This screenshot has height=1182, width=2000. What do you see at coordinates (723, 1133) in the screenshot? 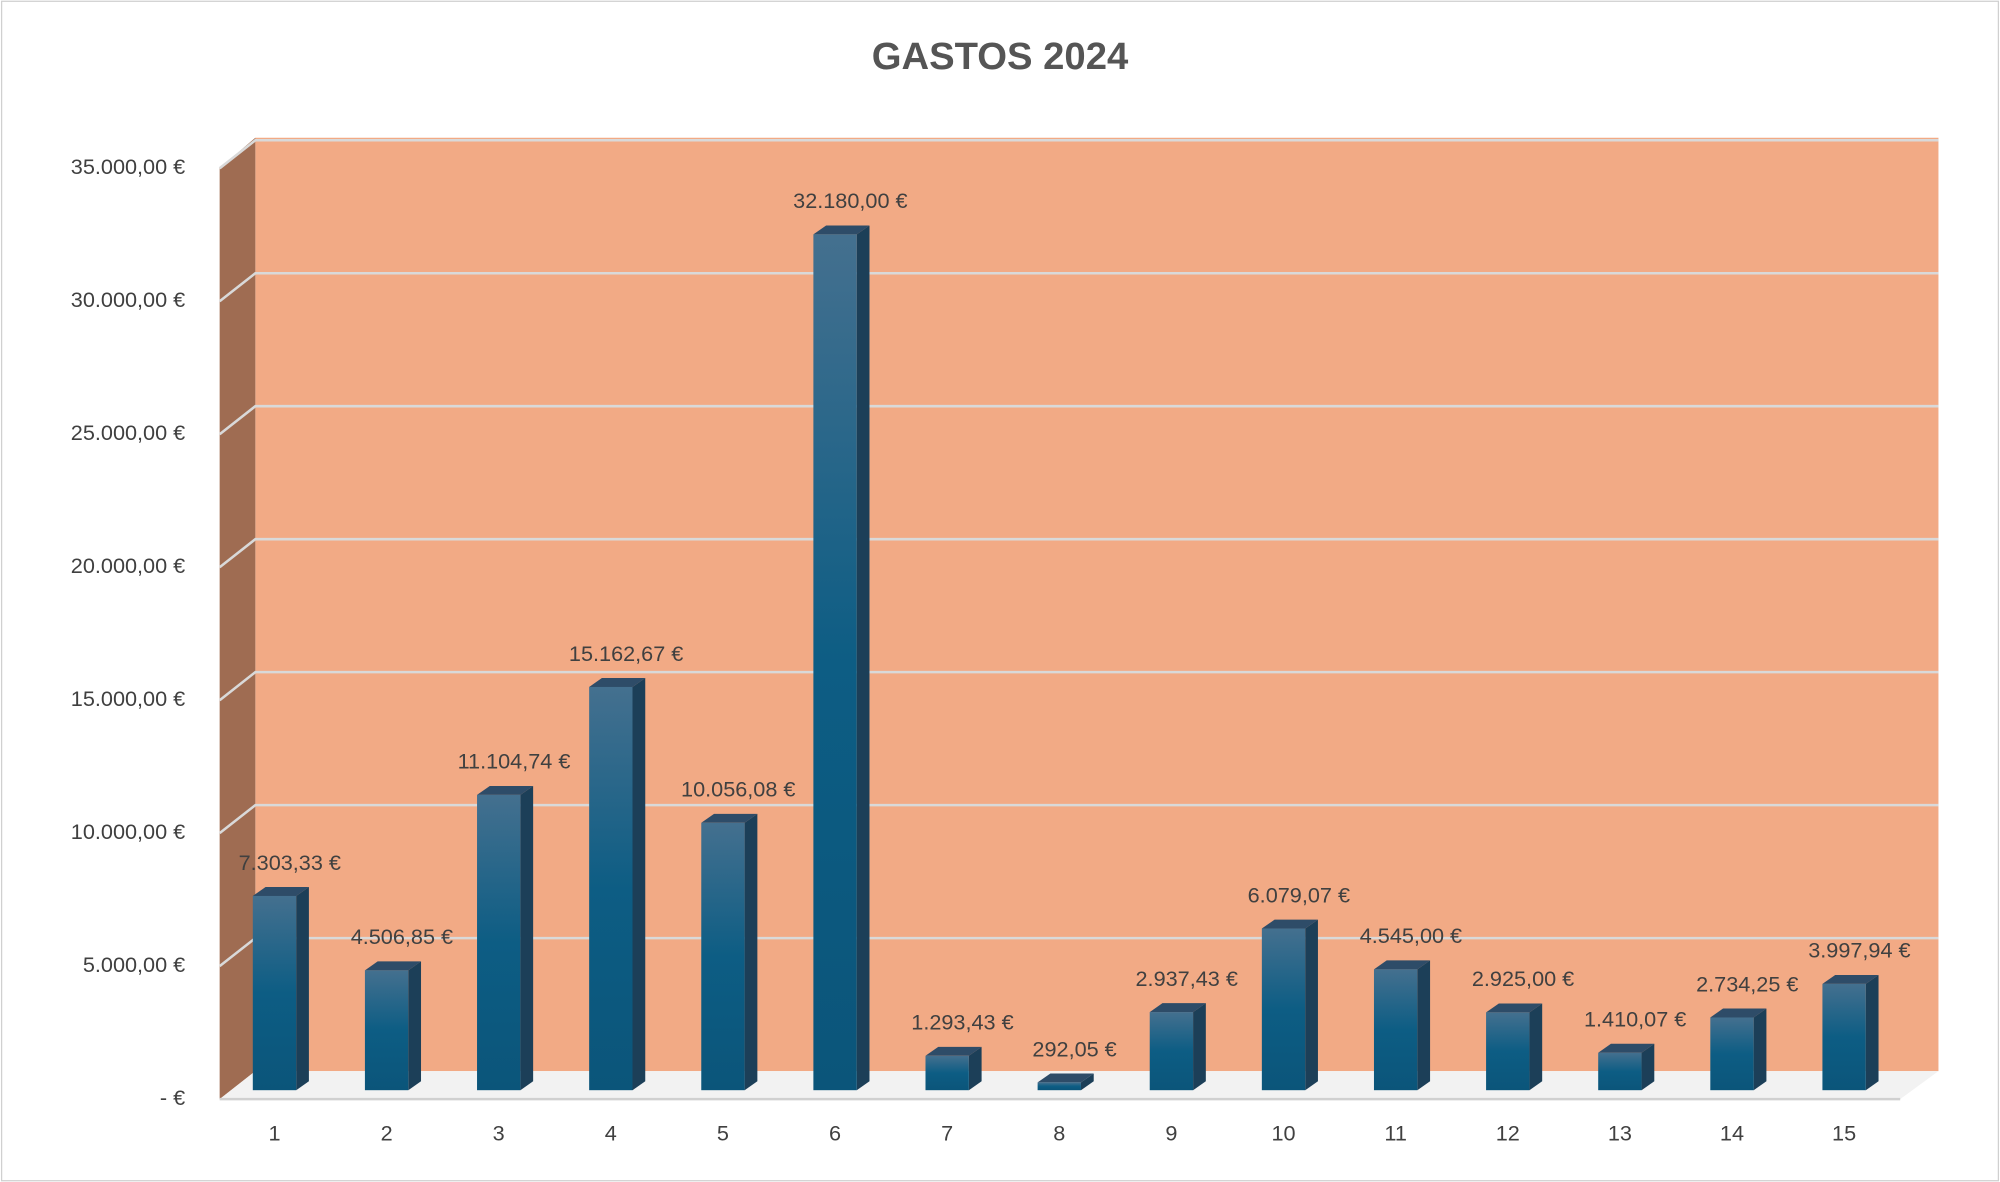
I see `x-tick-label: 5` at bounding box center [723, 1133].